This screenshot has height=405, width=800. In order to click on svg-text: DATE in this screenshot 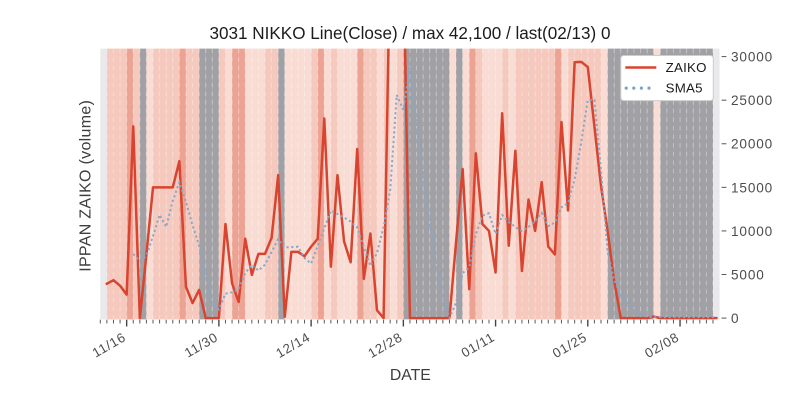, I will do `click(410, 375)`.